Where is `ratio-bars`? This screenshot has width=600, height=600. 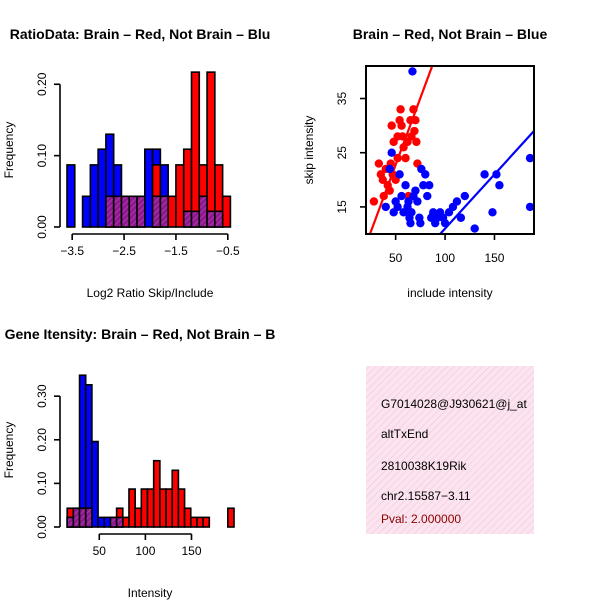 ratio-bars is located at coordinates (149, 149).